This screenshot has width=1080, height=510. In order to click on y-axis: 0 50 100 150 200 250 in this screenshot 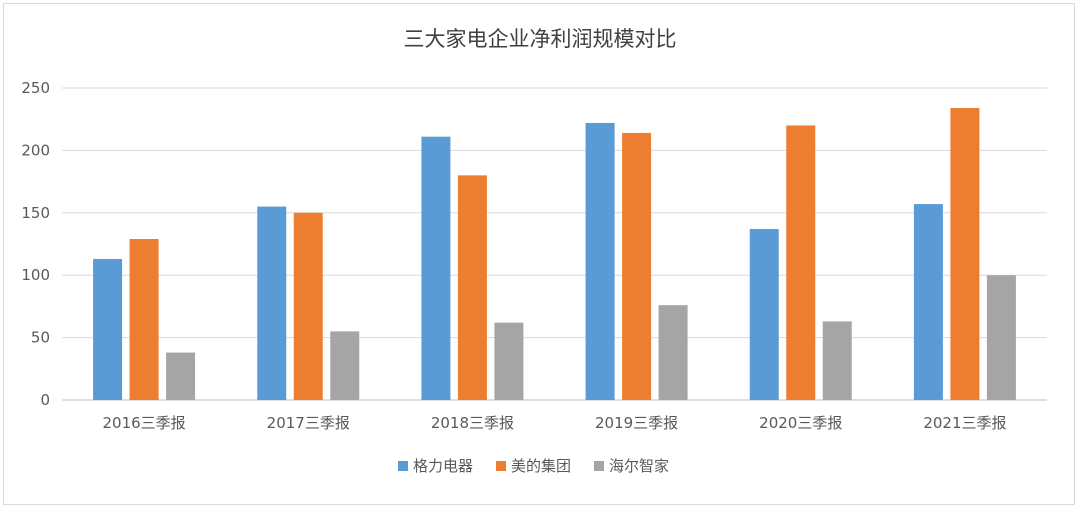, I will do `click(35, 244)`.